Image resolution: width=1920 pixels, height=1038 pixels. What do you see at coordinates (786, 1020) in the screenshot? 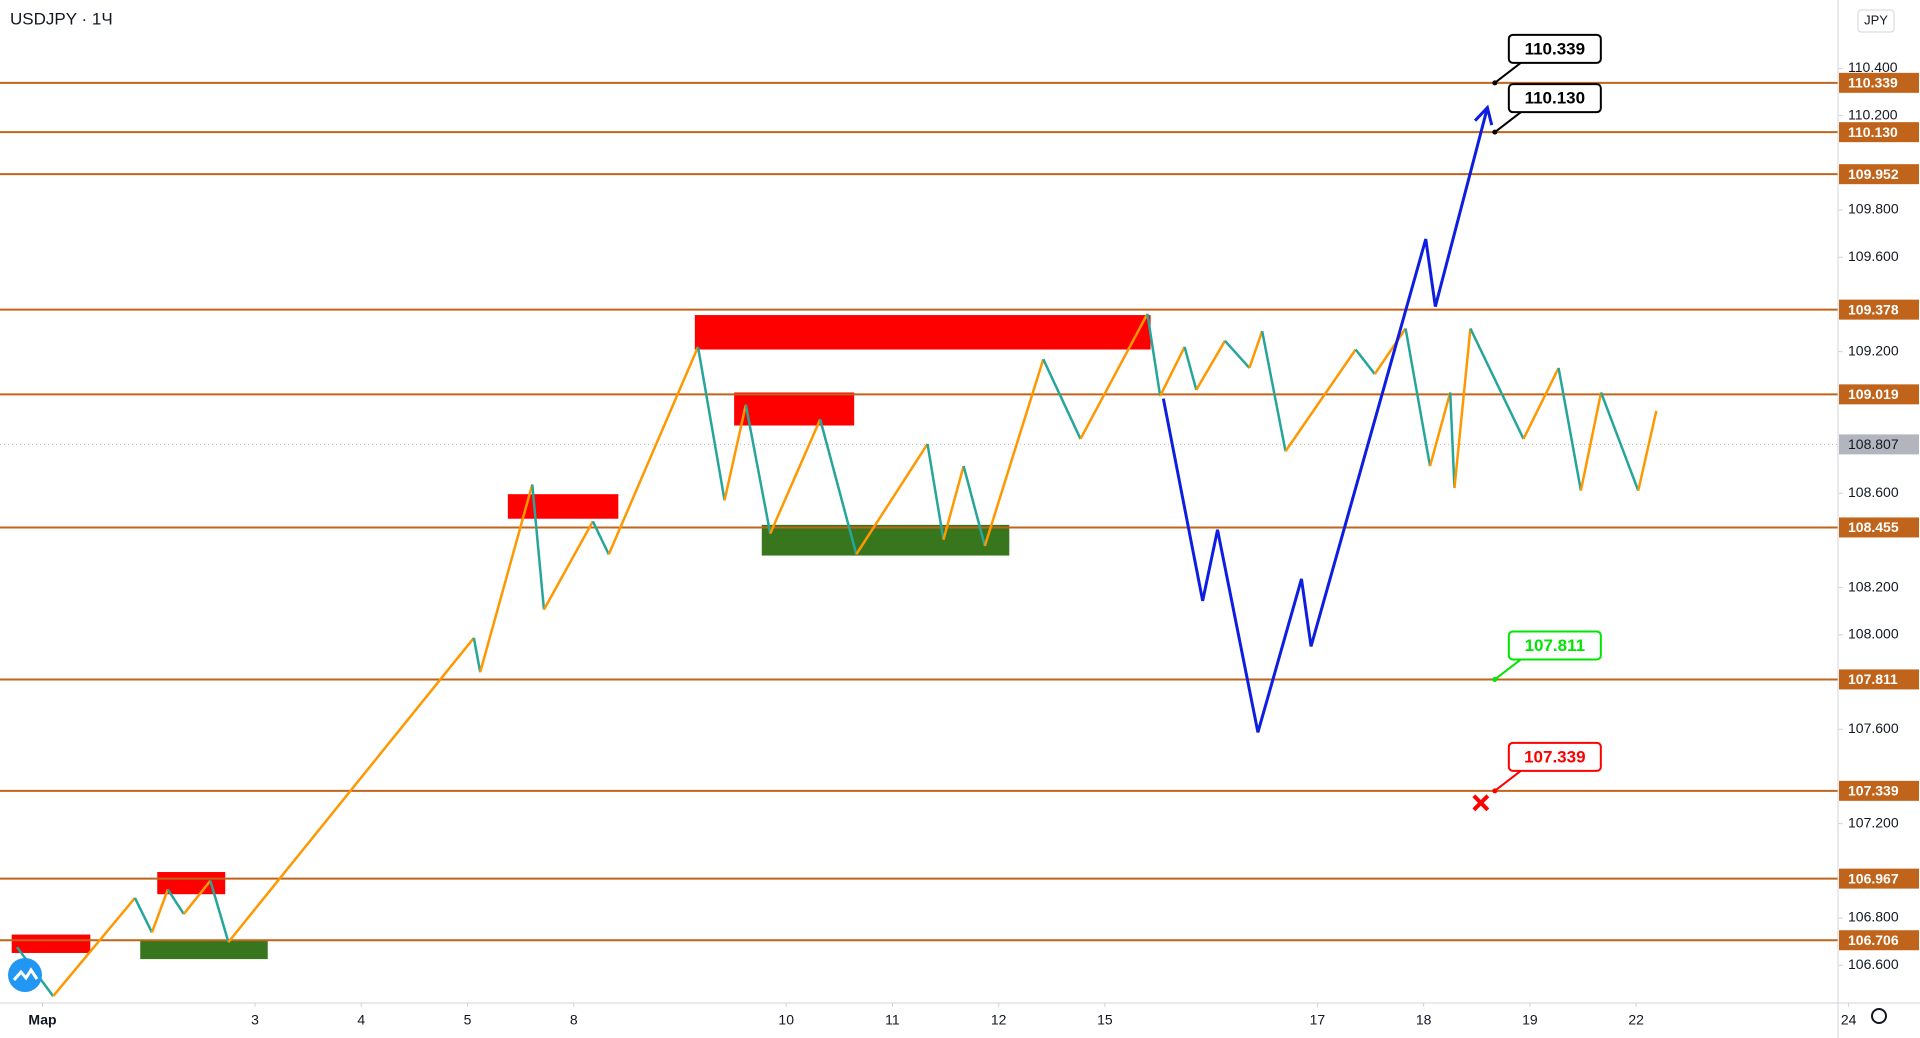
I see `x-tick-label: 10` at bounding box center [786, 1020].